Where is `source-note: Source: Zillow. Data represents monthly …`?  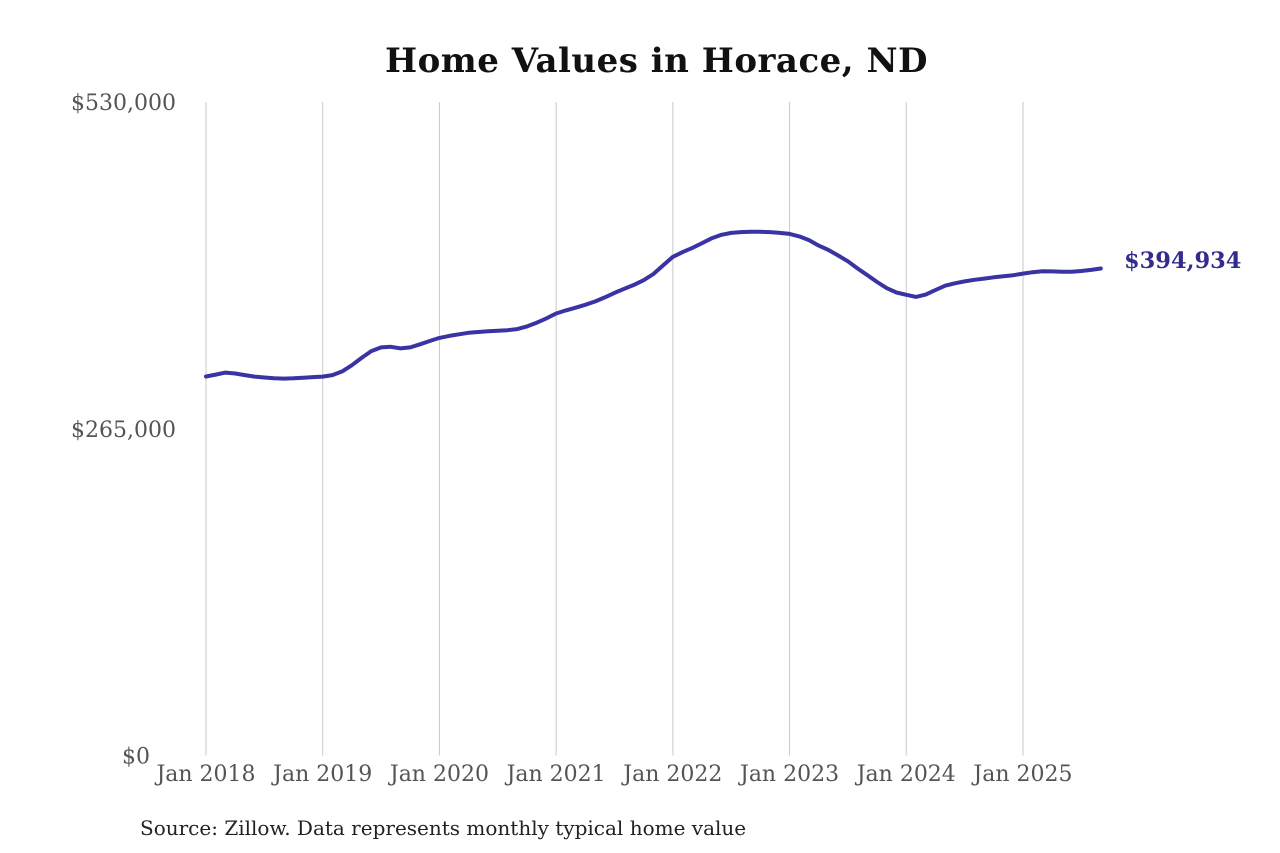
source-note: Source: Zillow. Data represents monthly … is located at coordinates (443, 828).